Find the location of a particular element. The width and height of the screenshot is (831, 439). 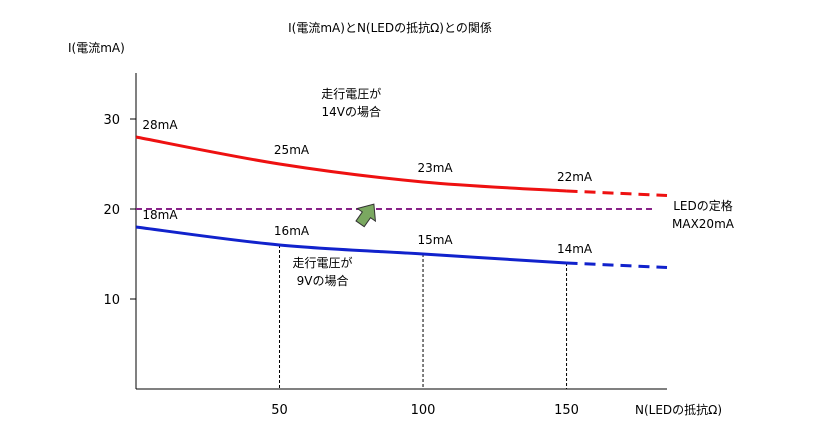

data-label: 28mA is located at coordinates (160, 125).